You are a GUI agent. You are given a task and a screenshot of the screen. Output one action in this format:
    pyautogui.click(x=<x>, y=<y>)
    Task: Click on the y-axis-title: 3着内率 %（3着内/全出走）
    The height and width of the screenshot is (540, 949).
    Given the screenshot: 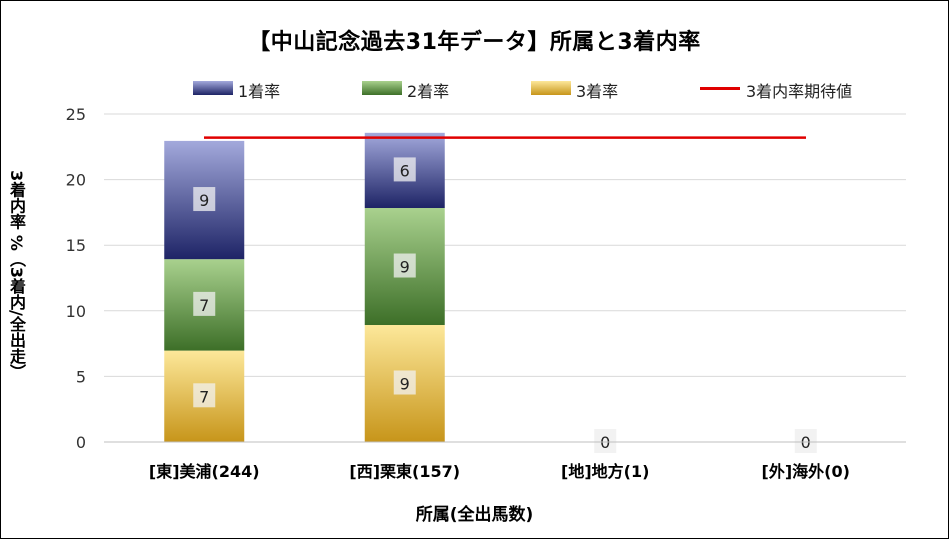 What is the action you would take?
    pyautogui.click(x=16, y=275)
    